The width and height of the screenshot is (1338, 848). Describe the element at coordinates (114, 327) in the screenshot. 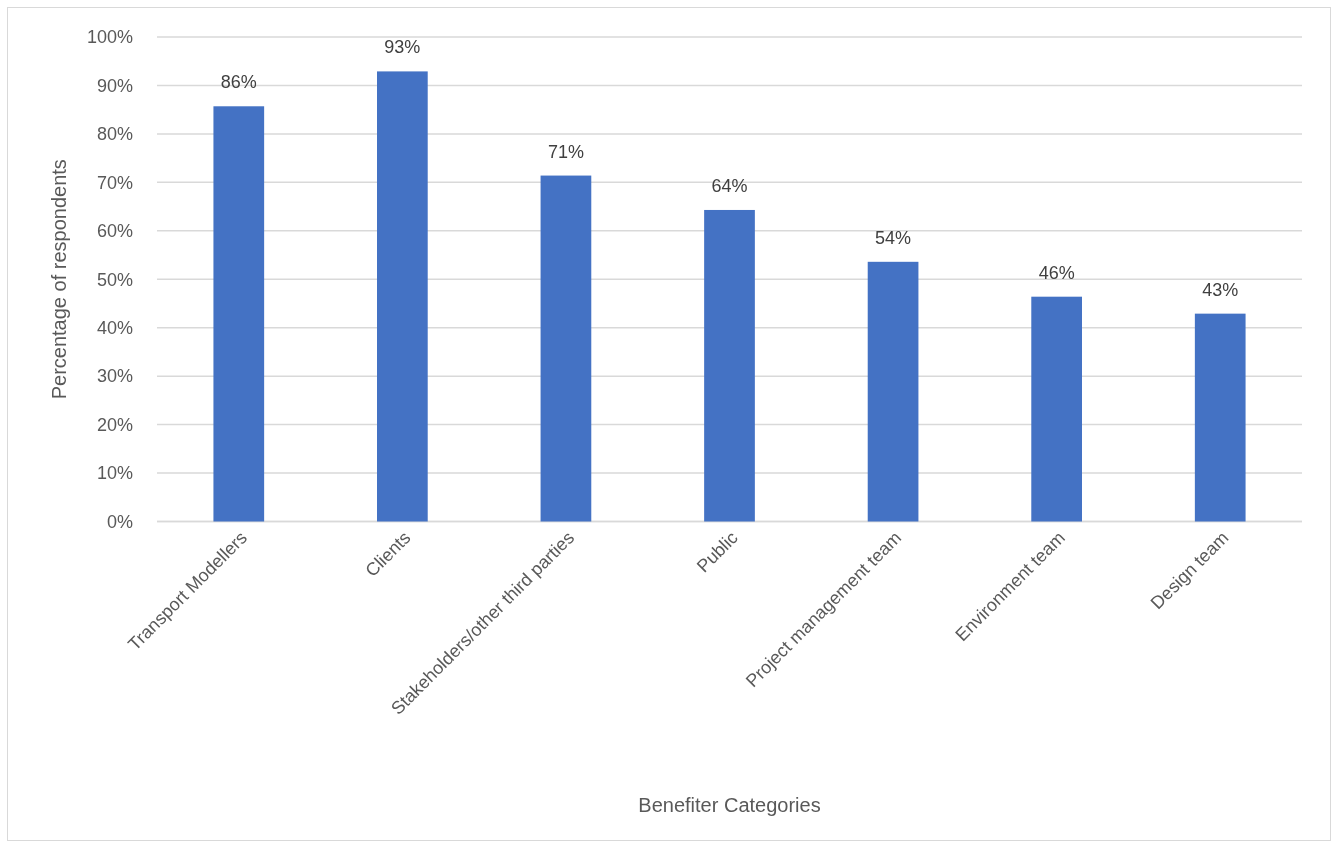

I see `y-tick-label: 40%` at that location.